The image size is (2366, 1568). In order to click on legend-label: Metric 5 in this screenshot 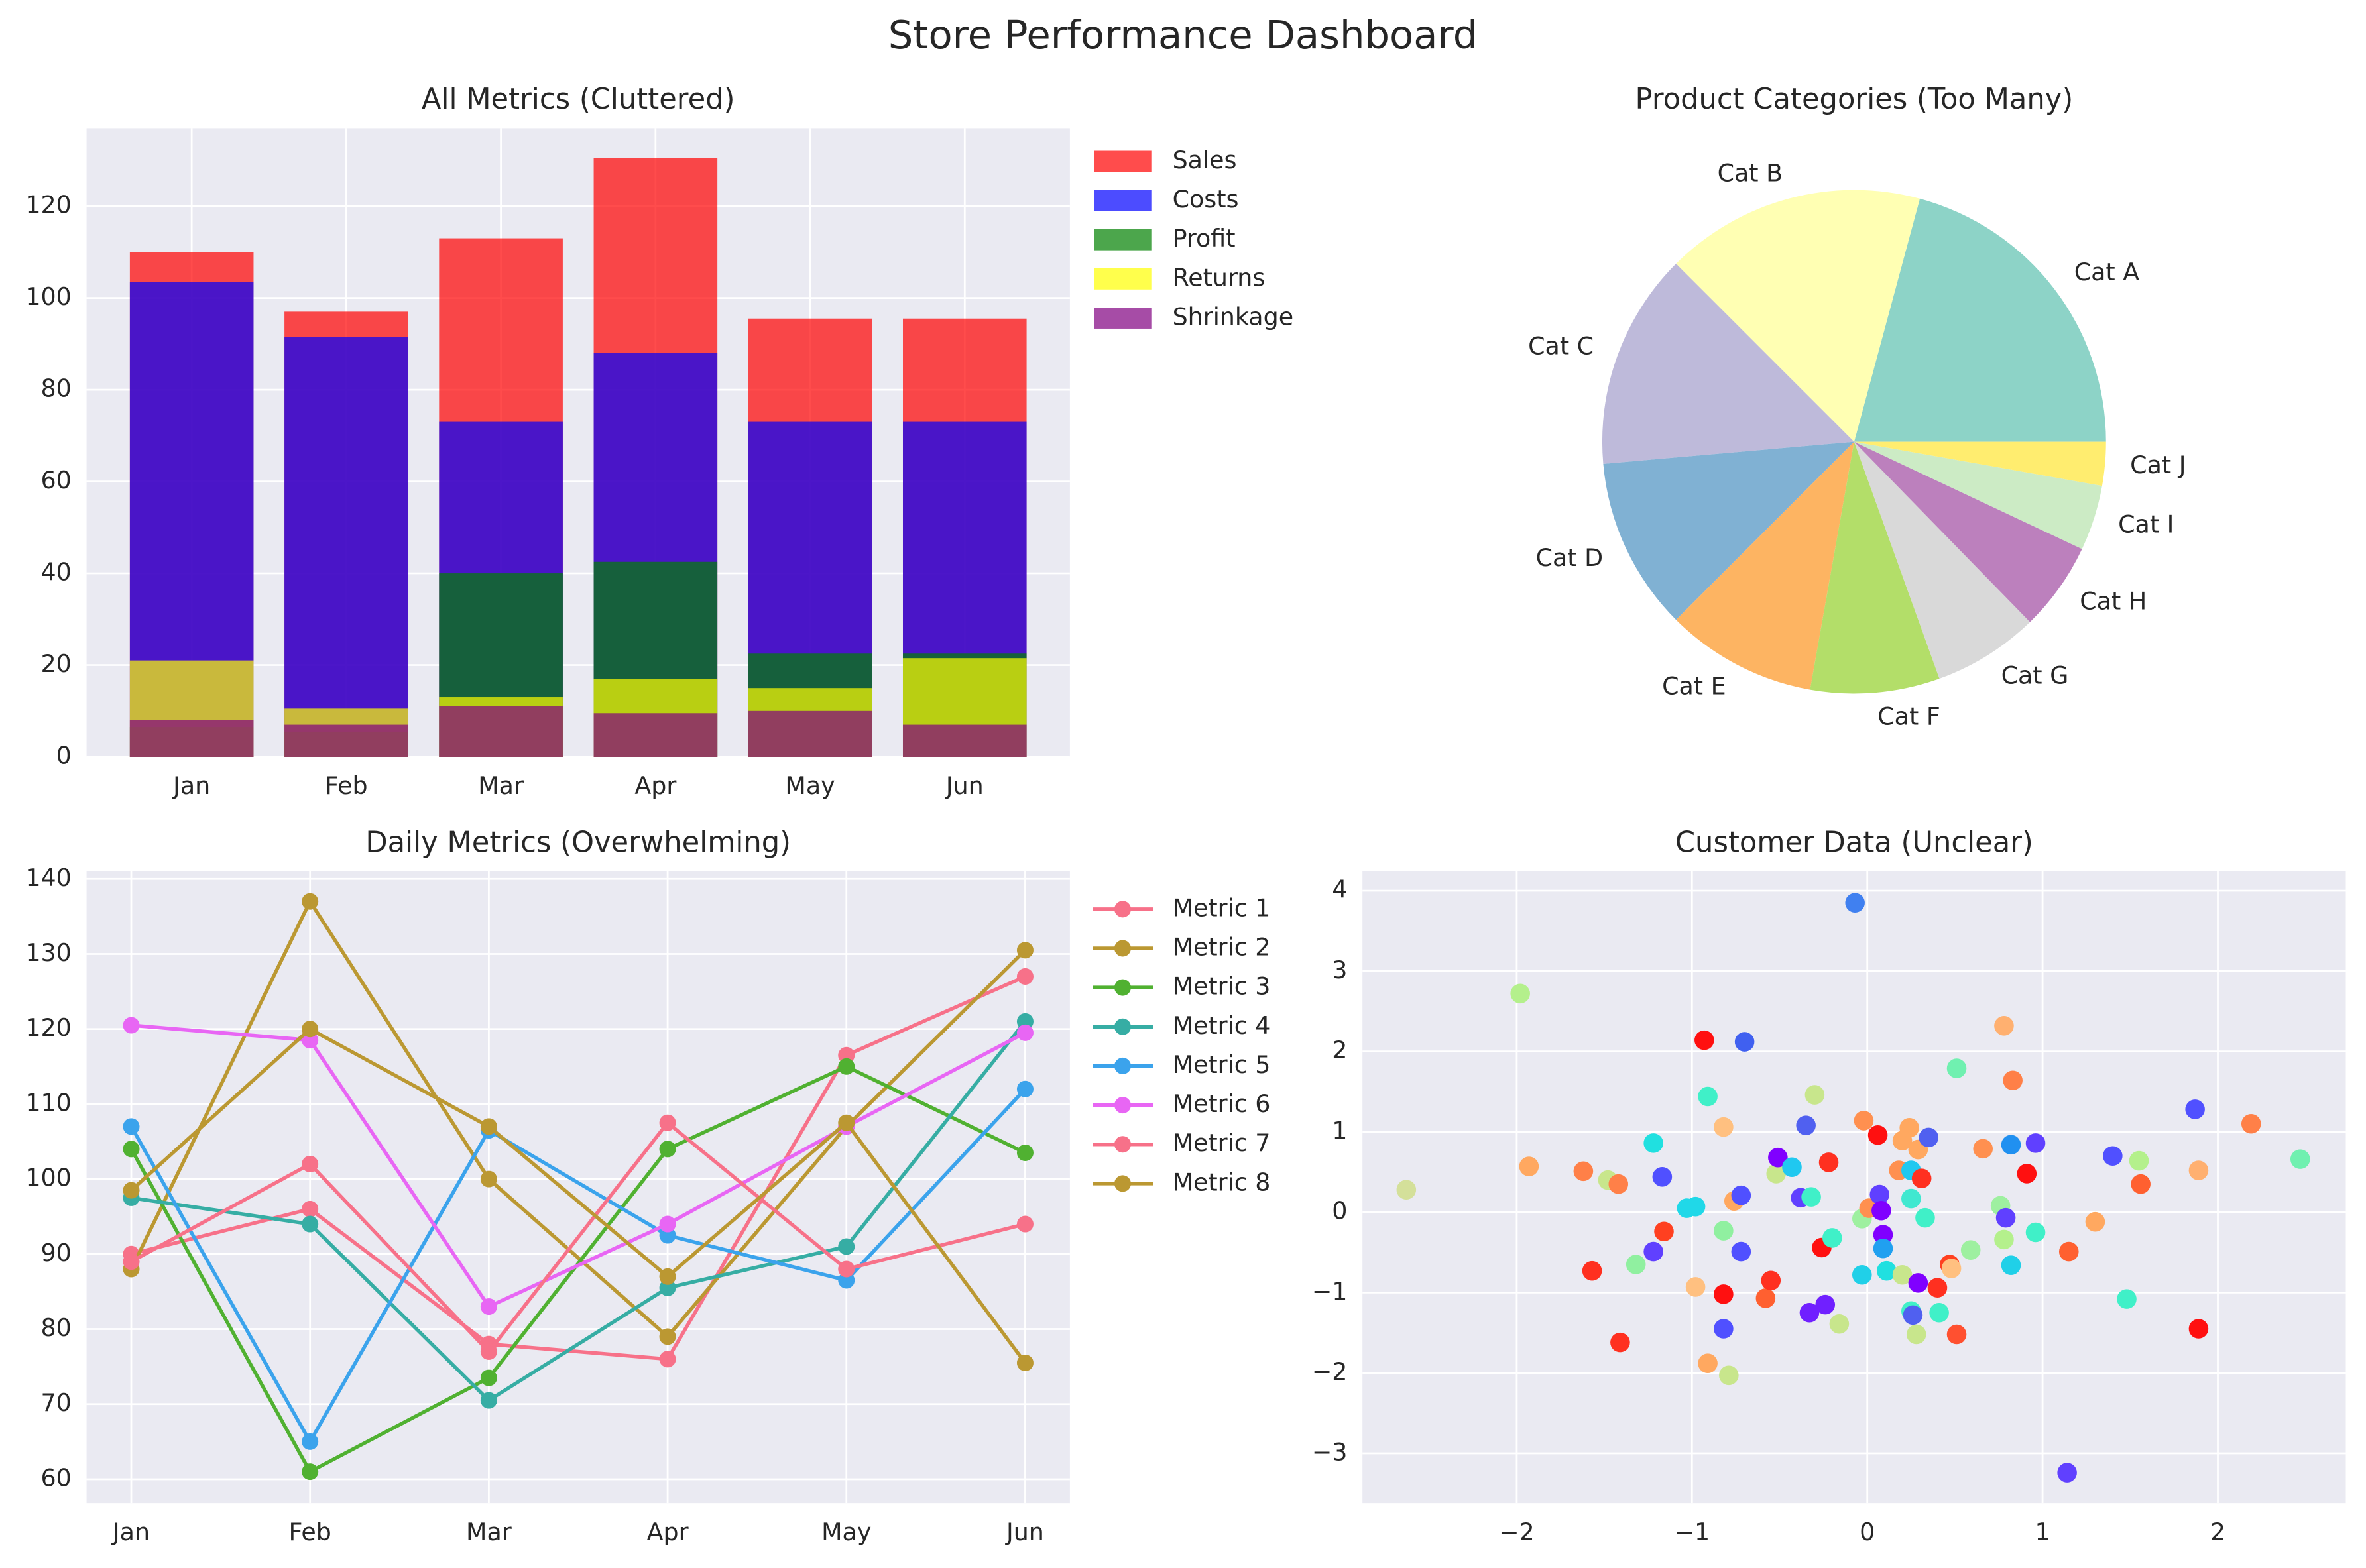, I will do `click(1222, 1064)`.